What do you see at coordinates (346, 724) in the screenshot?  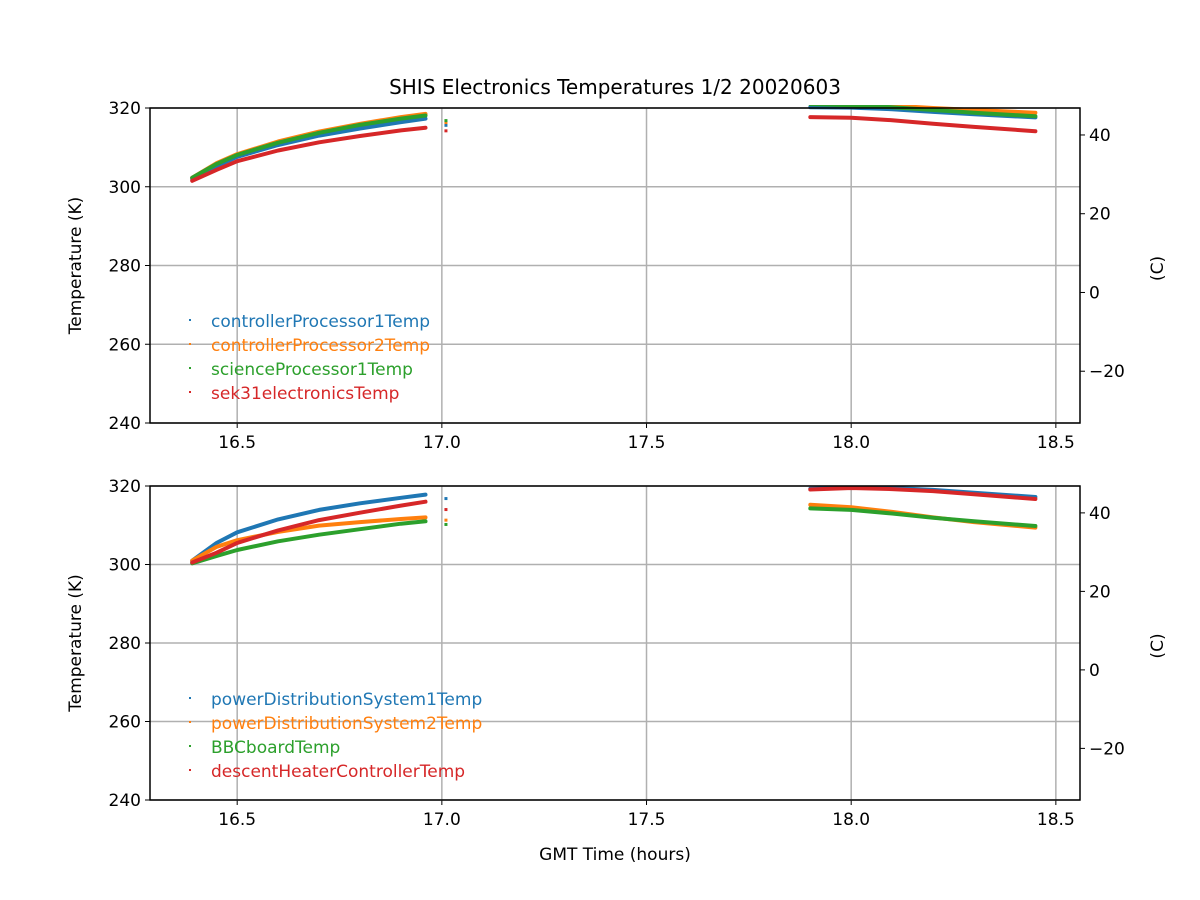 I see `legend-label: powerDistributionSystem2Temp` at bounding box center [346, 724].